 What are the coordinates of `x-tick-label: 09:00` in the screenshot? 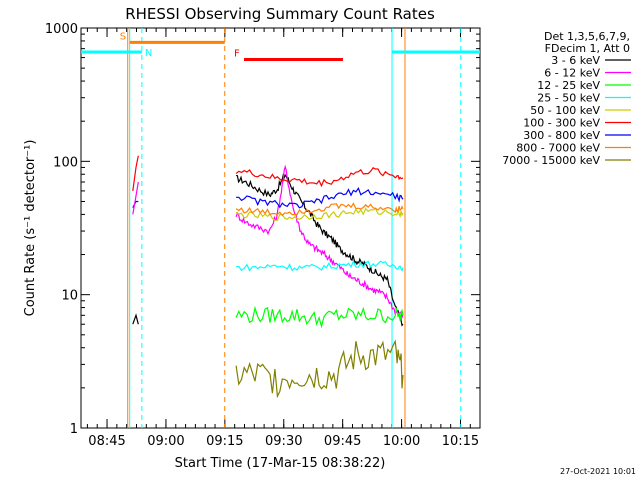 It's located at (165, 441).